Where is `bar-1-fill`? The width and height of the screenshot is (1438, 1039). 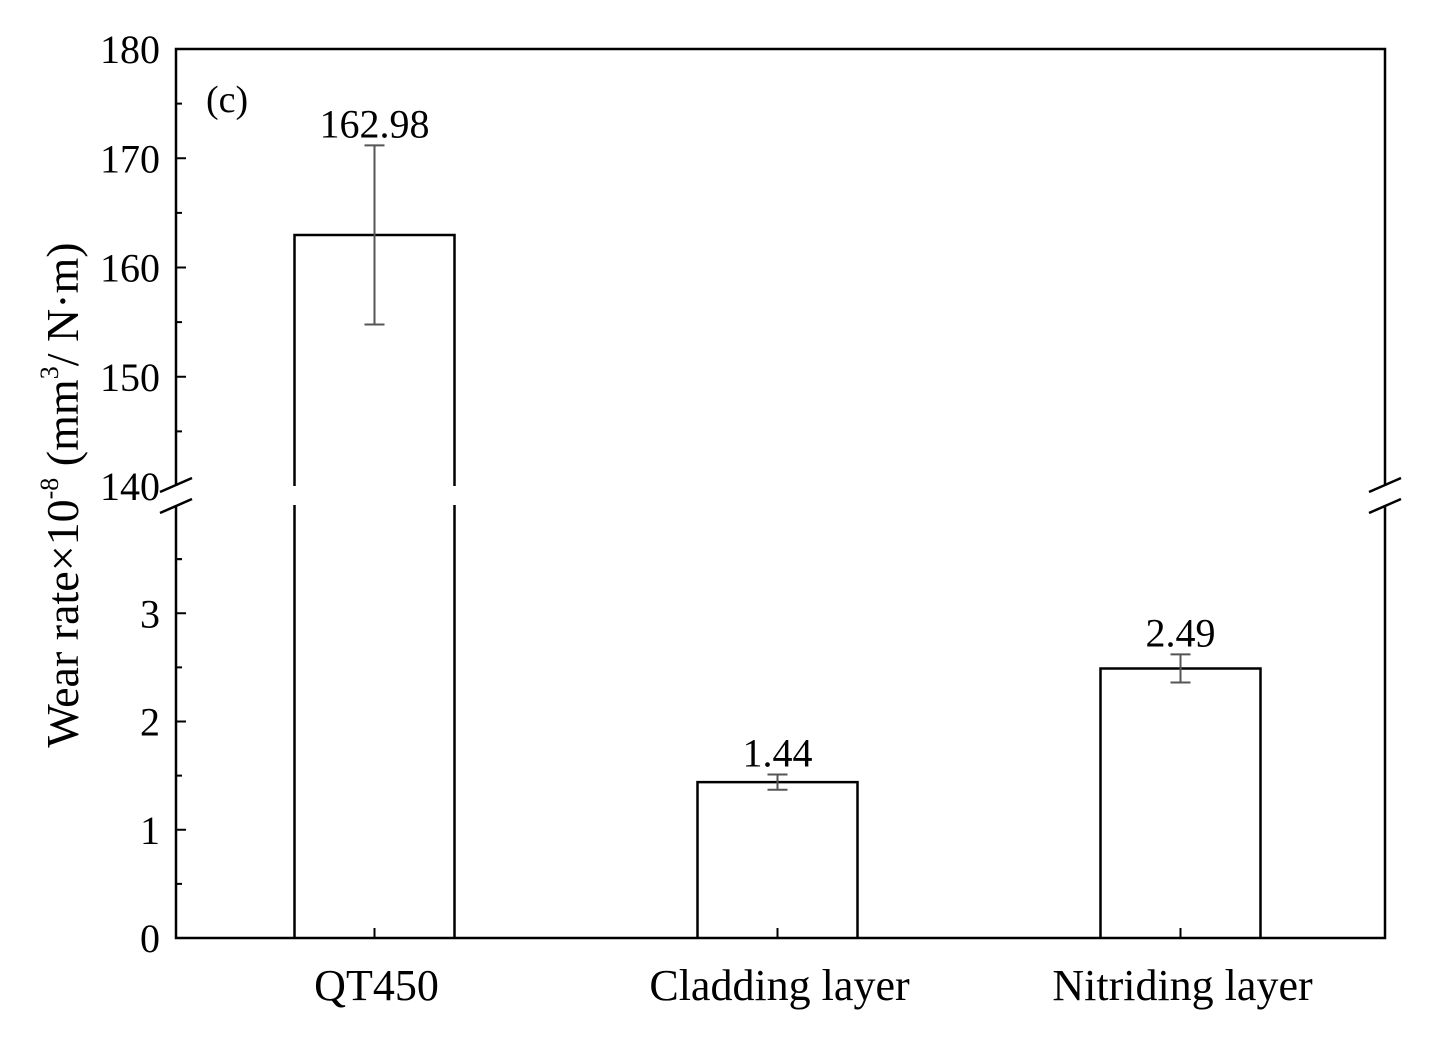 bar-1-fill is located at coordinates (374, 586).